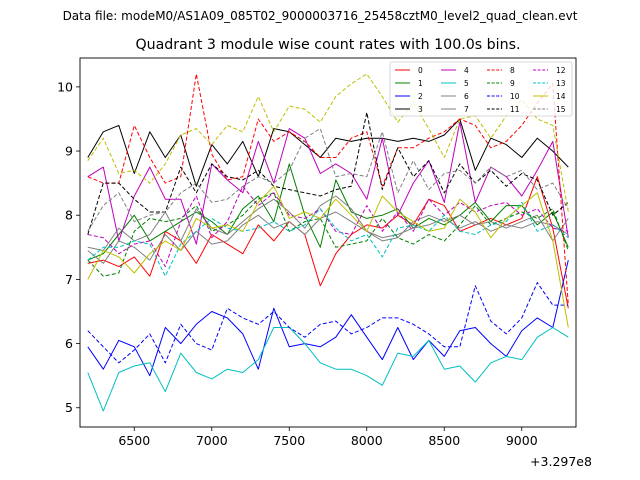 The height and width of the screenshot is (480, 640). Describe the element at coordinates (512, 70) in the screenshot. I see `legend-label: 8` at that location.